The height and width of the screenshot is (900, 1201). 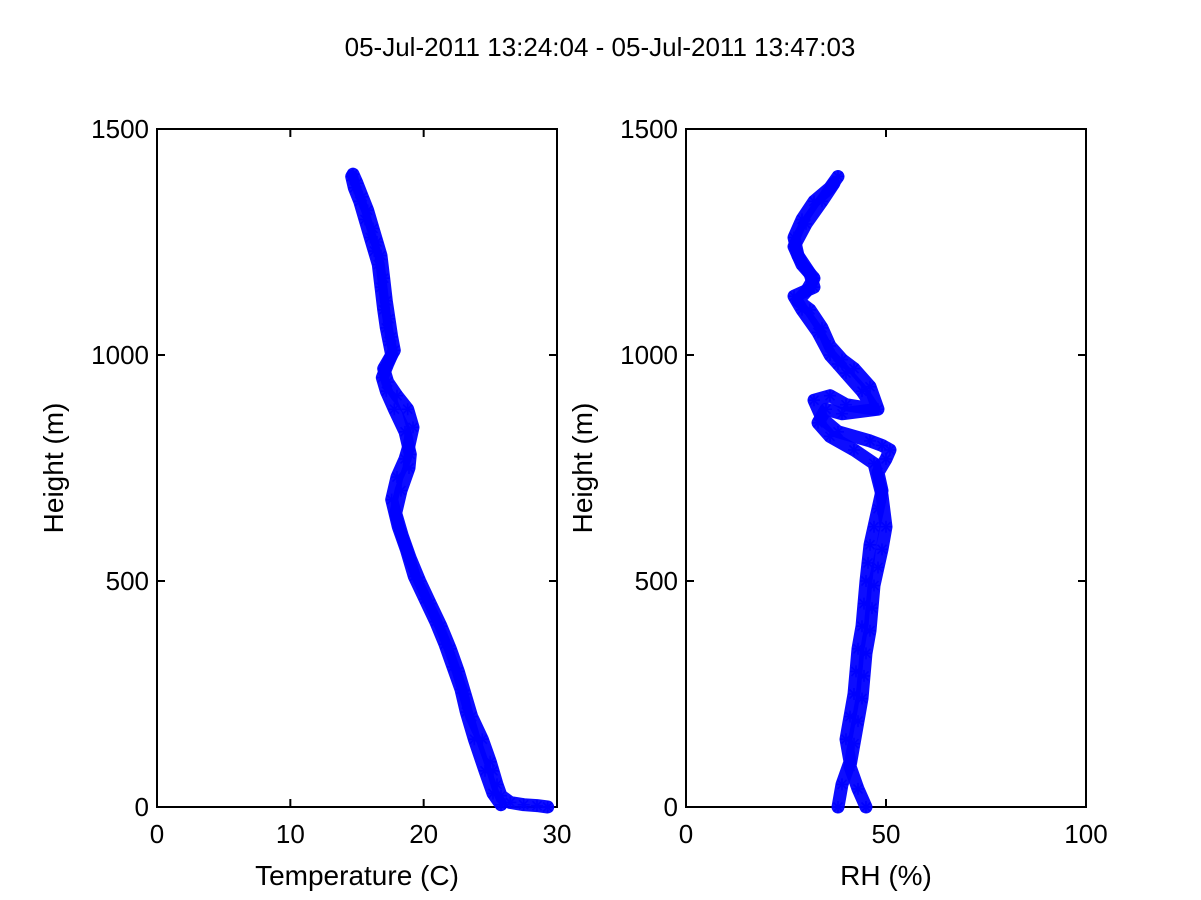 I want to click on rh-ytick-label: 1500, so click(x=649, y=129).